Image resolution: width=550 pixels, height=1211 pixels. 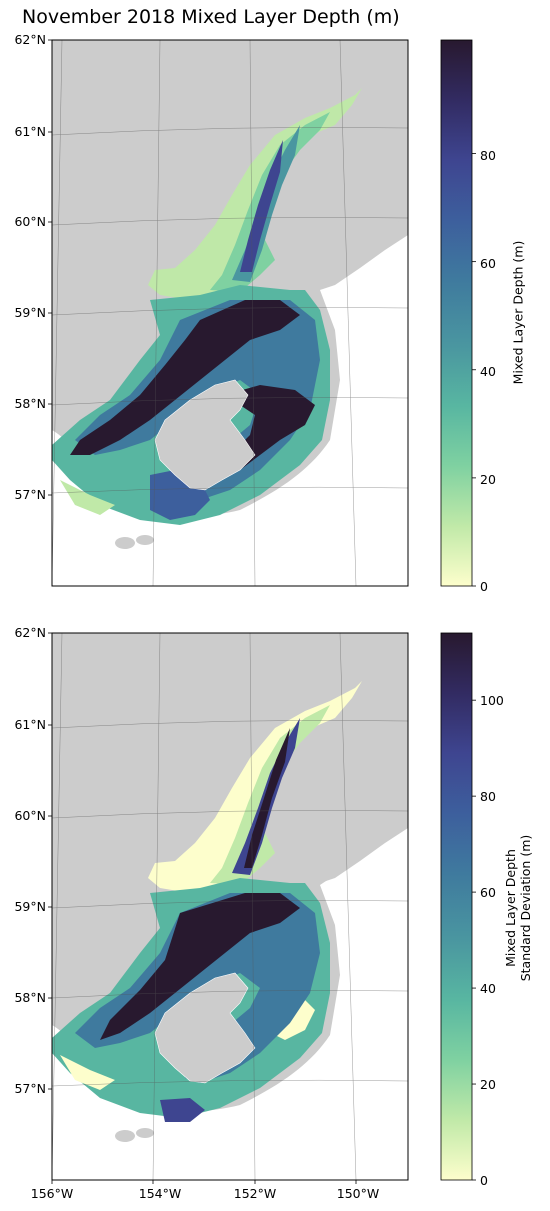 What do you see at coordinates (211, 17) in the screenshot?
I see `figure-title: November 2018 Mixed Layer Depth (m)` at bounding box center [211, 17].